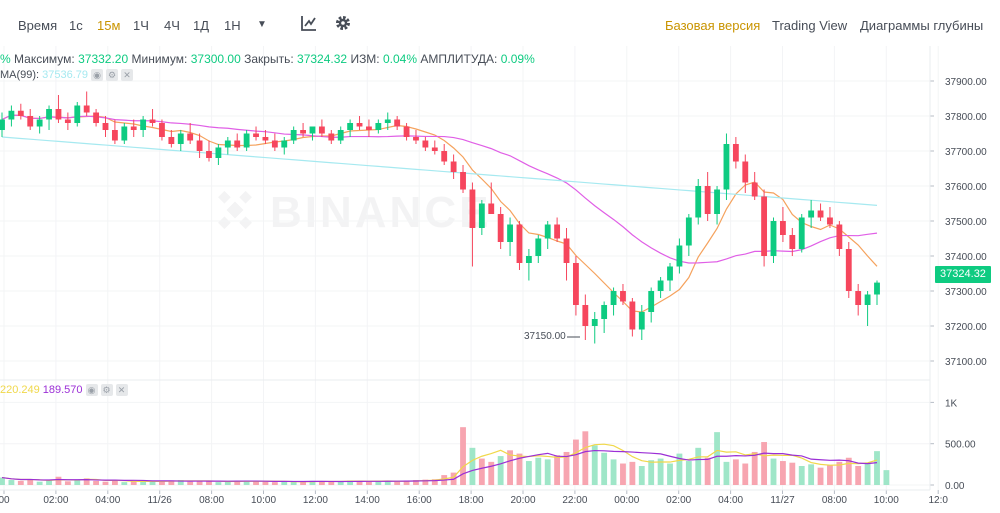 This screenshot has width=1000, height=513. What do you see at coordinates (574, 500) in the screenshot?
I see `time-tick-label: 22:00` at bounding box center [574, 500].